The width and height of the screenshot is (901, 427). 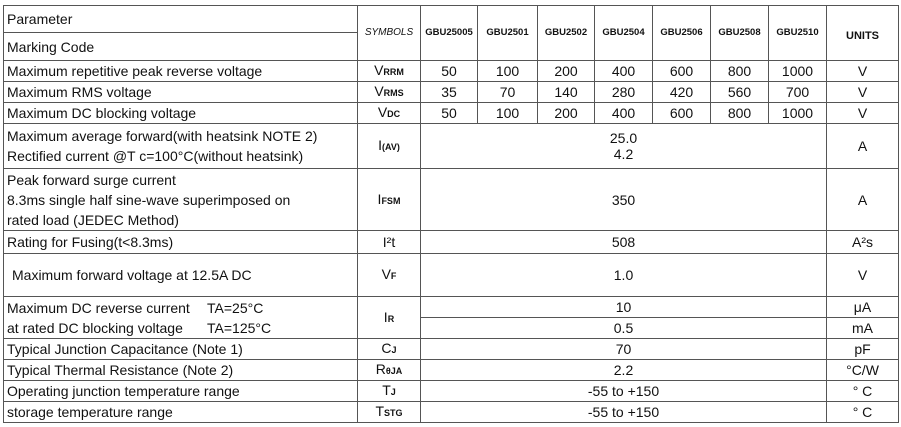 I want to click on value: 350, so click(x=623, y=199).